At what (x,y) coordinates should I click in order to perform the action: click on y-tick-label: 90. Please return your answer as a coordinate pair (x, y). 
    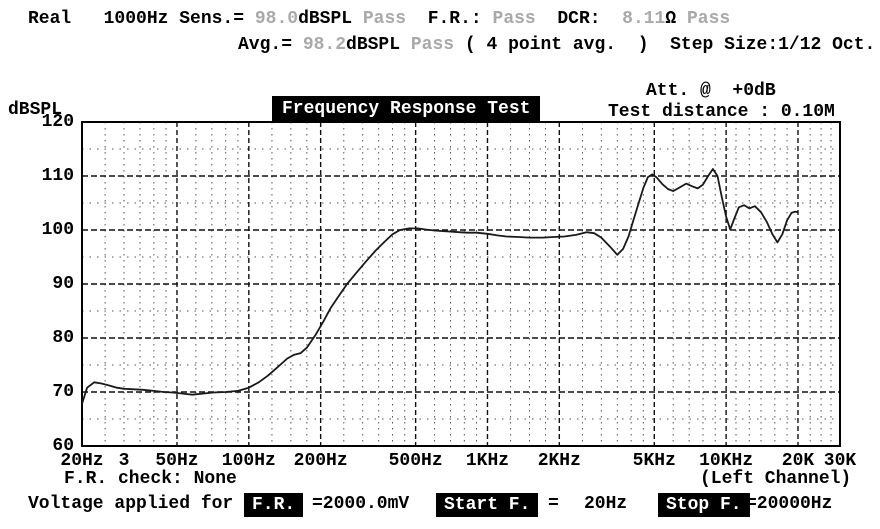
    Looking at the image, I should click on (63, 284).